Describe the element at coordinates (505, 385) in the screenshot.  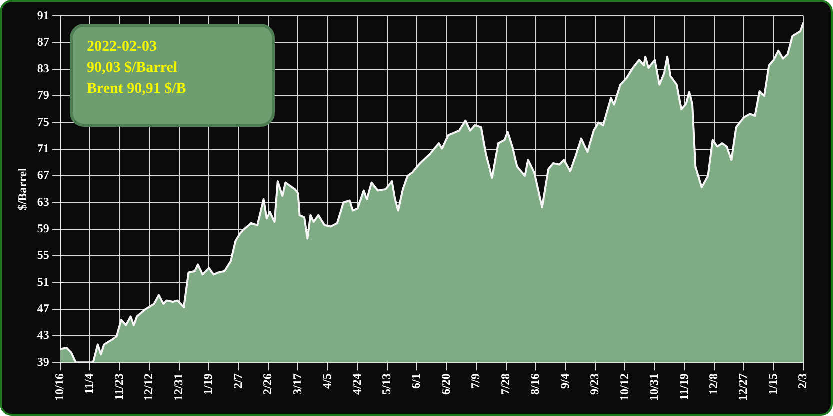
I see `x-tick-label: 7/28` at that location.